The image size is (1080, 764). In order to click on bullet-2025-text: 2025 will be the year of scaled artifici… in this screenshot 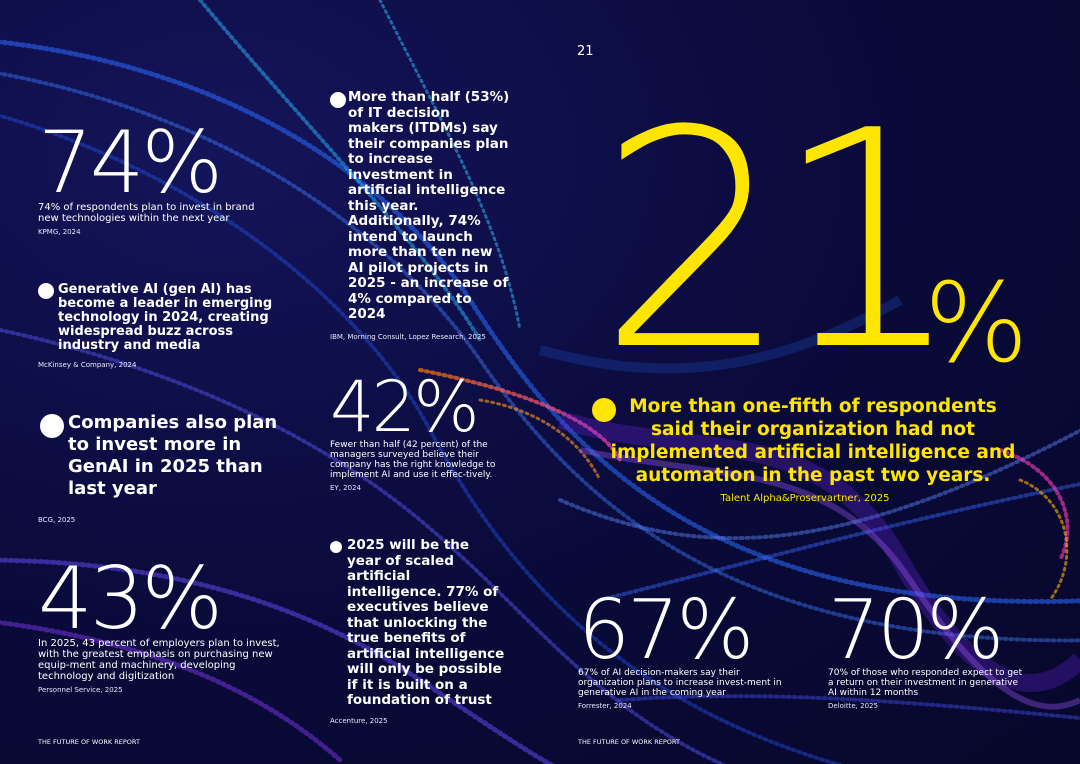, I will do `click(426, 622)`.